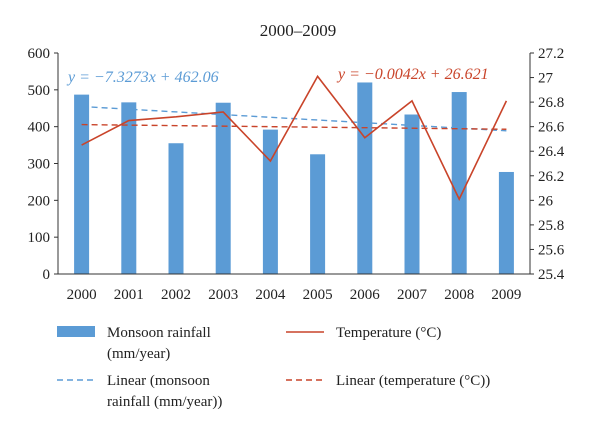 The image size is (600, 430). Describe the element at coordinates (294, 126) in the screenshot. I see `temperature-trendline` at that location.